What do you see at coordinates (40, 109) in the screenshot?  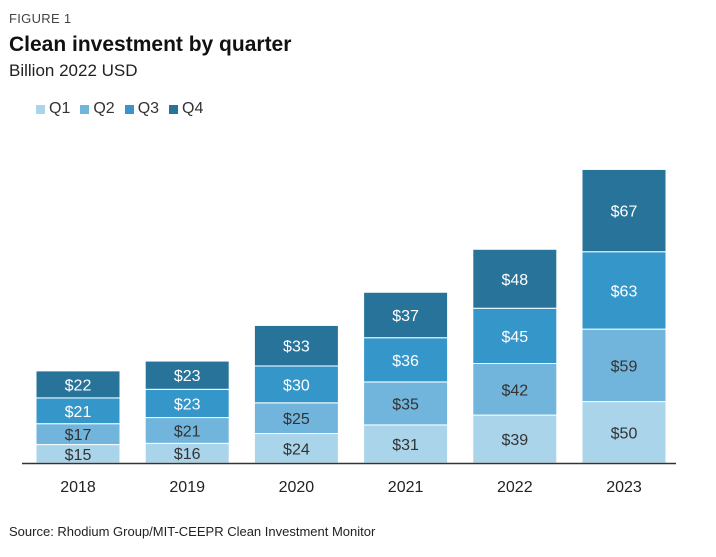 I see `legend-swatch-q1` at bounding box center [40, 109].